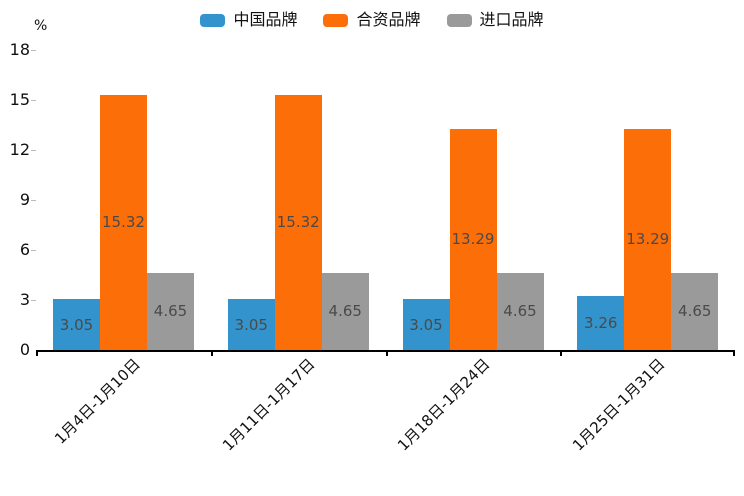 This screenshot has width=744, height=496. I want to click on chart-legend: 中国品牌 合资品牌 进口品牌, so click(372, 20).